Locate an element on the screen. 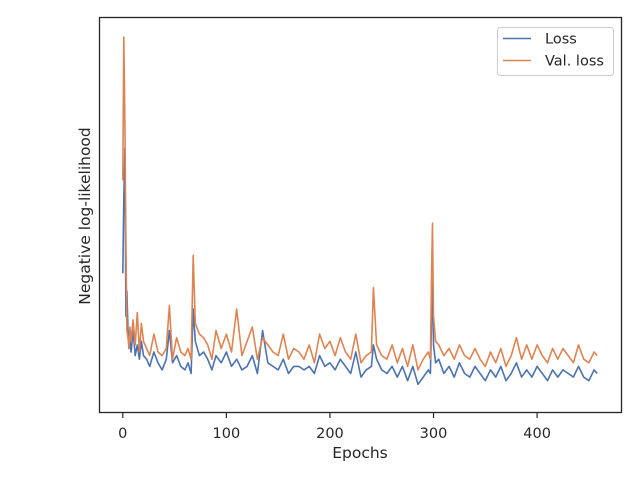  x-ticks: 0 100 200 300 400 is located at coordinates (334, 427).